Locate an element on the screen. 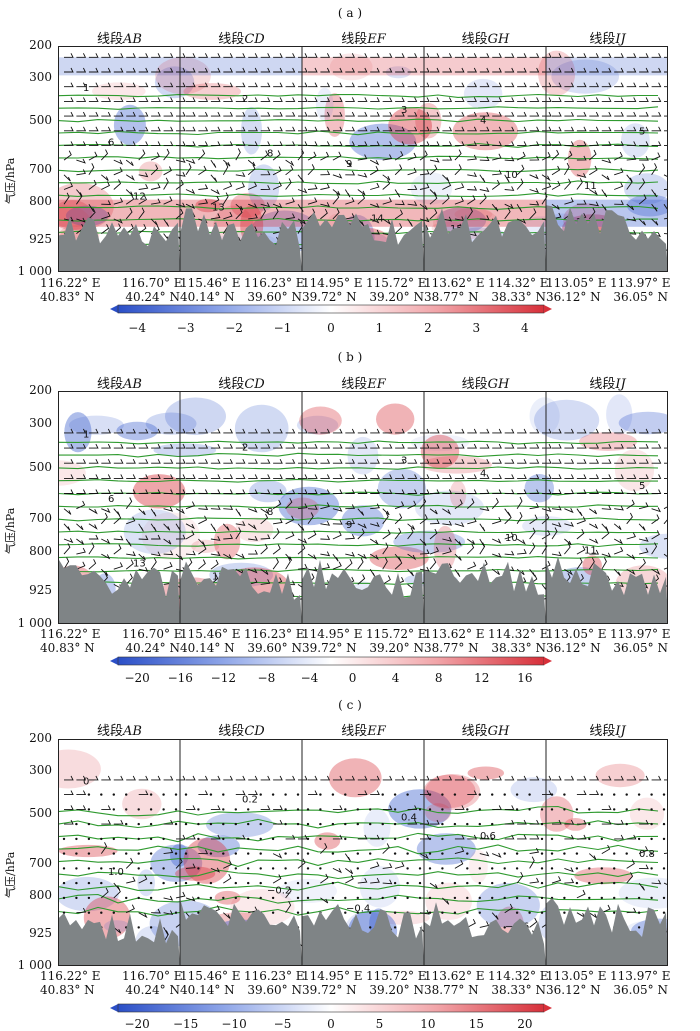 The image size is (700, 1031). coordinate-label: 114.95° E 39.72° N is located at coordinates (332, 641).